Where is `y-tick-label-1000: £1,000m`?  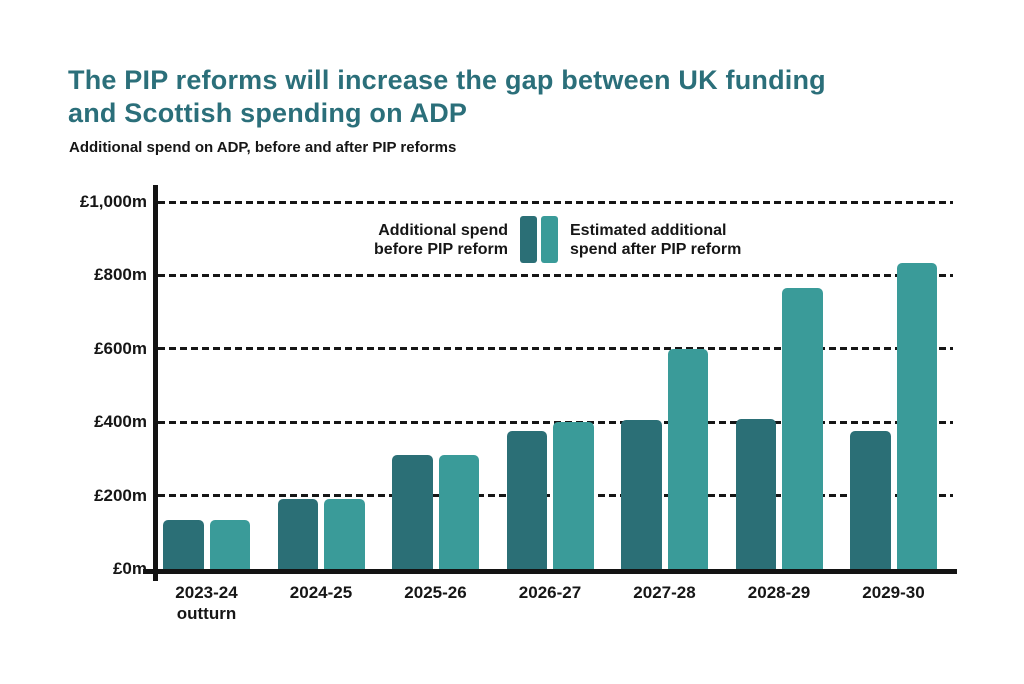
y-tick-label-1000: £1,000m is located at coordinates (113, 201).